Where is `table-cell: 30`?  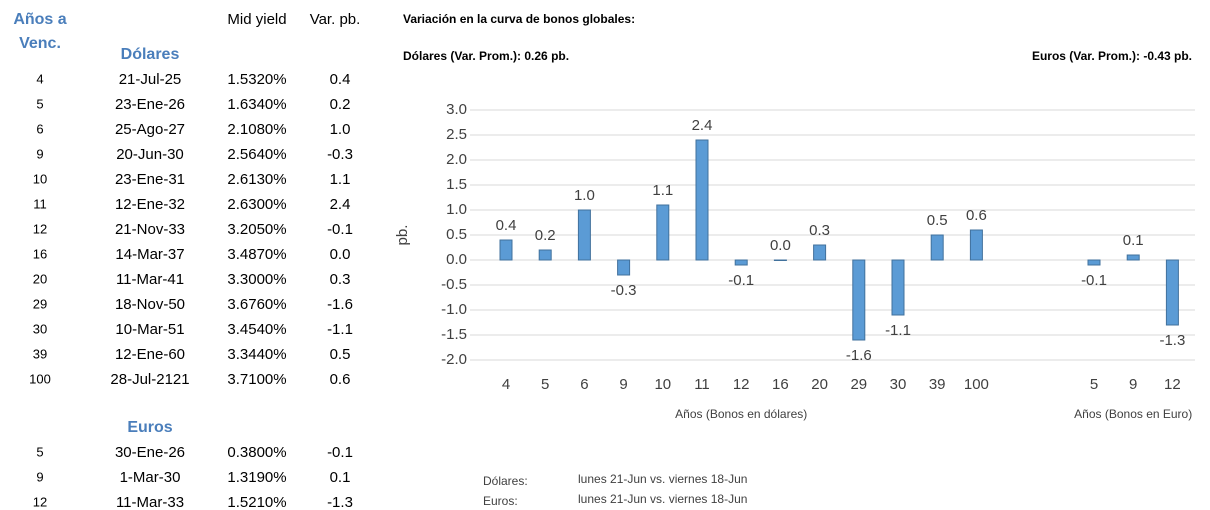 table-cell: 30 is located at coordinates (40, 328).